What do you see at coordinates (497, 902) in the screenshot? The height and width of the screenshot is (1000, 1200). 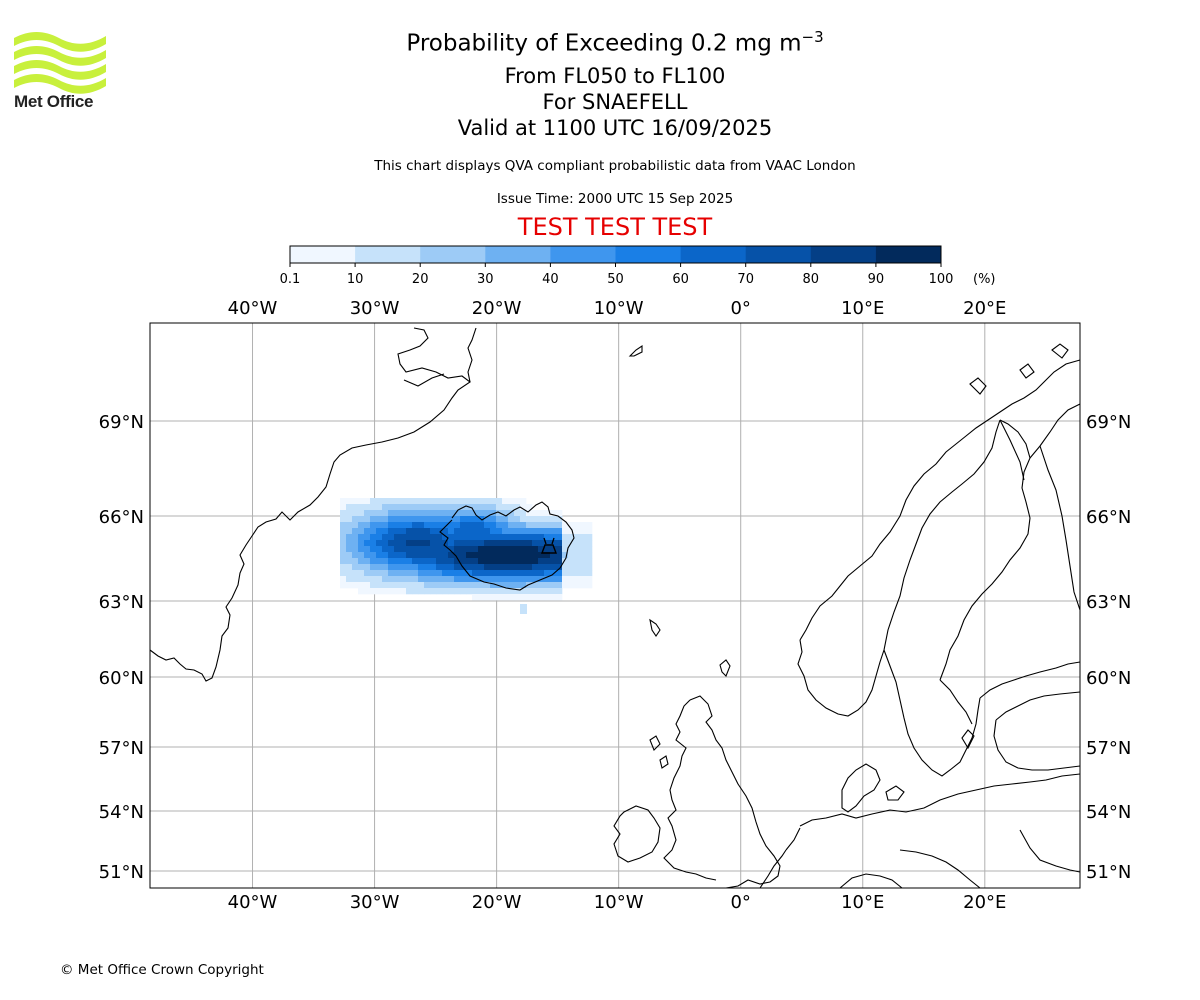 I see `lon-label-bottom: 20°W` at bounding box center [497, 902].